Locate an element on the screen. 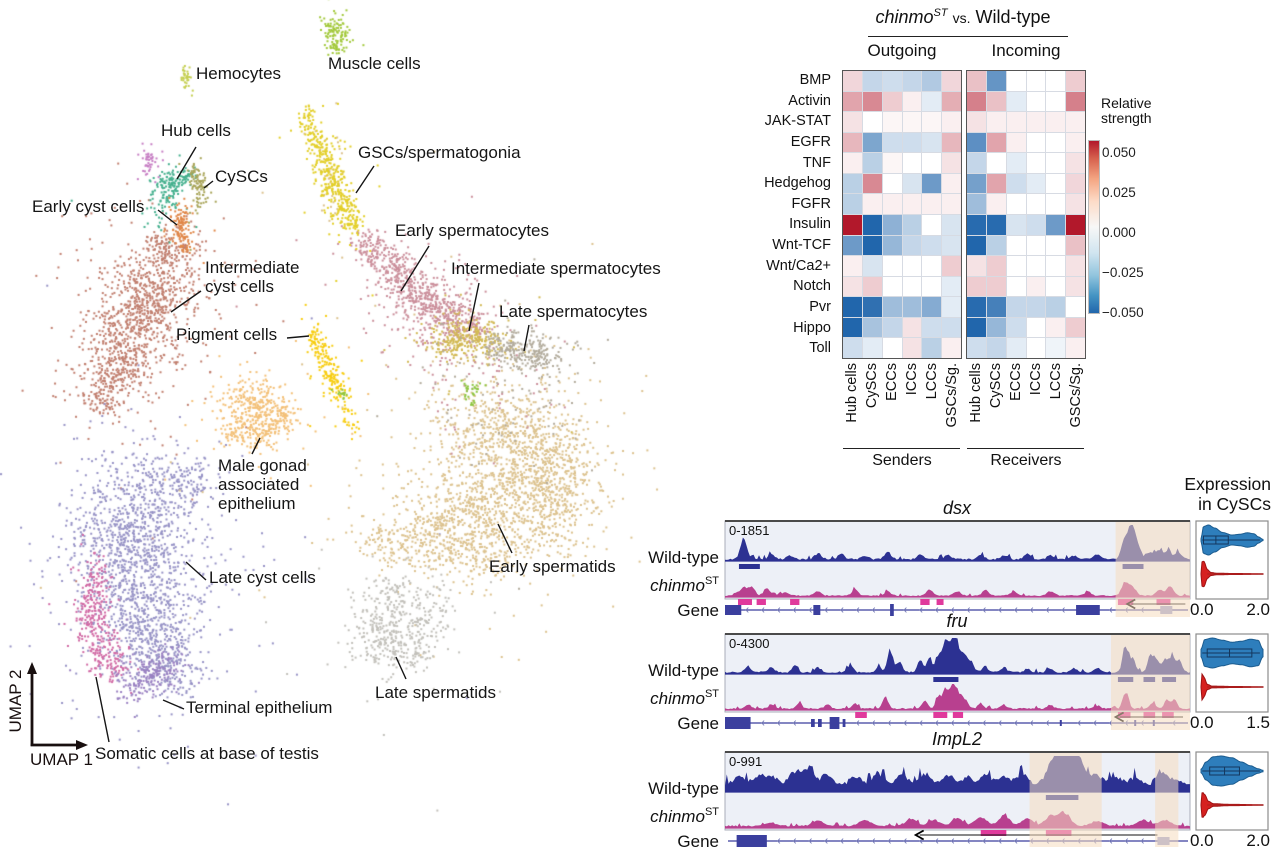  scale-label-fru: 0-4300 is located at coordinates (749, 643).